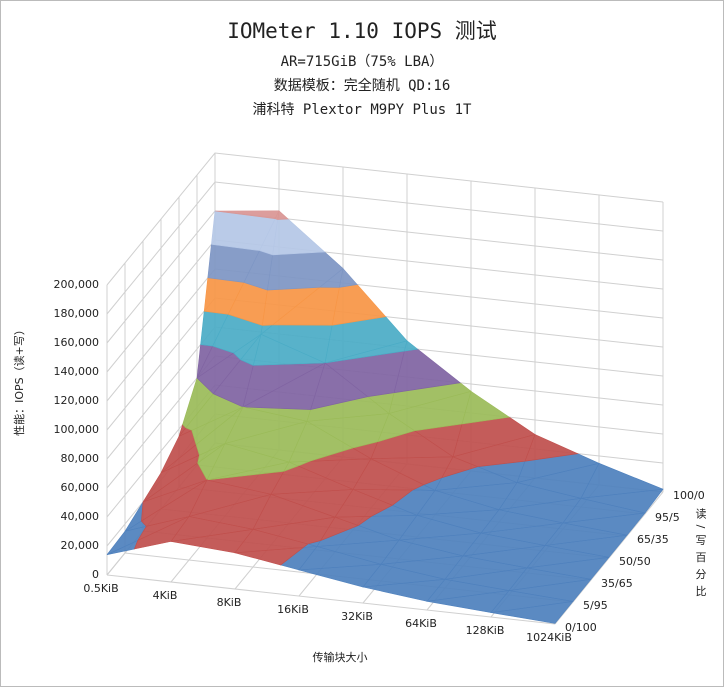  Describe the element at coordinates (357, 616) in the screenshot. I see `x-tick-label: 32KiB` at that location.